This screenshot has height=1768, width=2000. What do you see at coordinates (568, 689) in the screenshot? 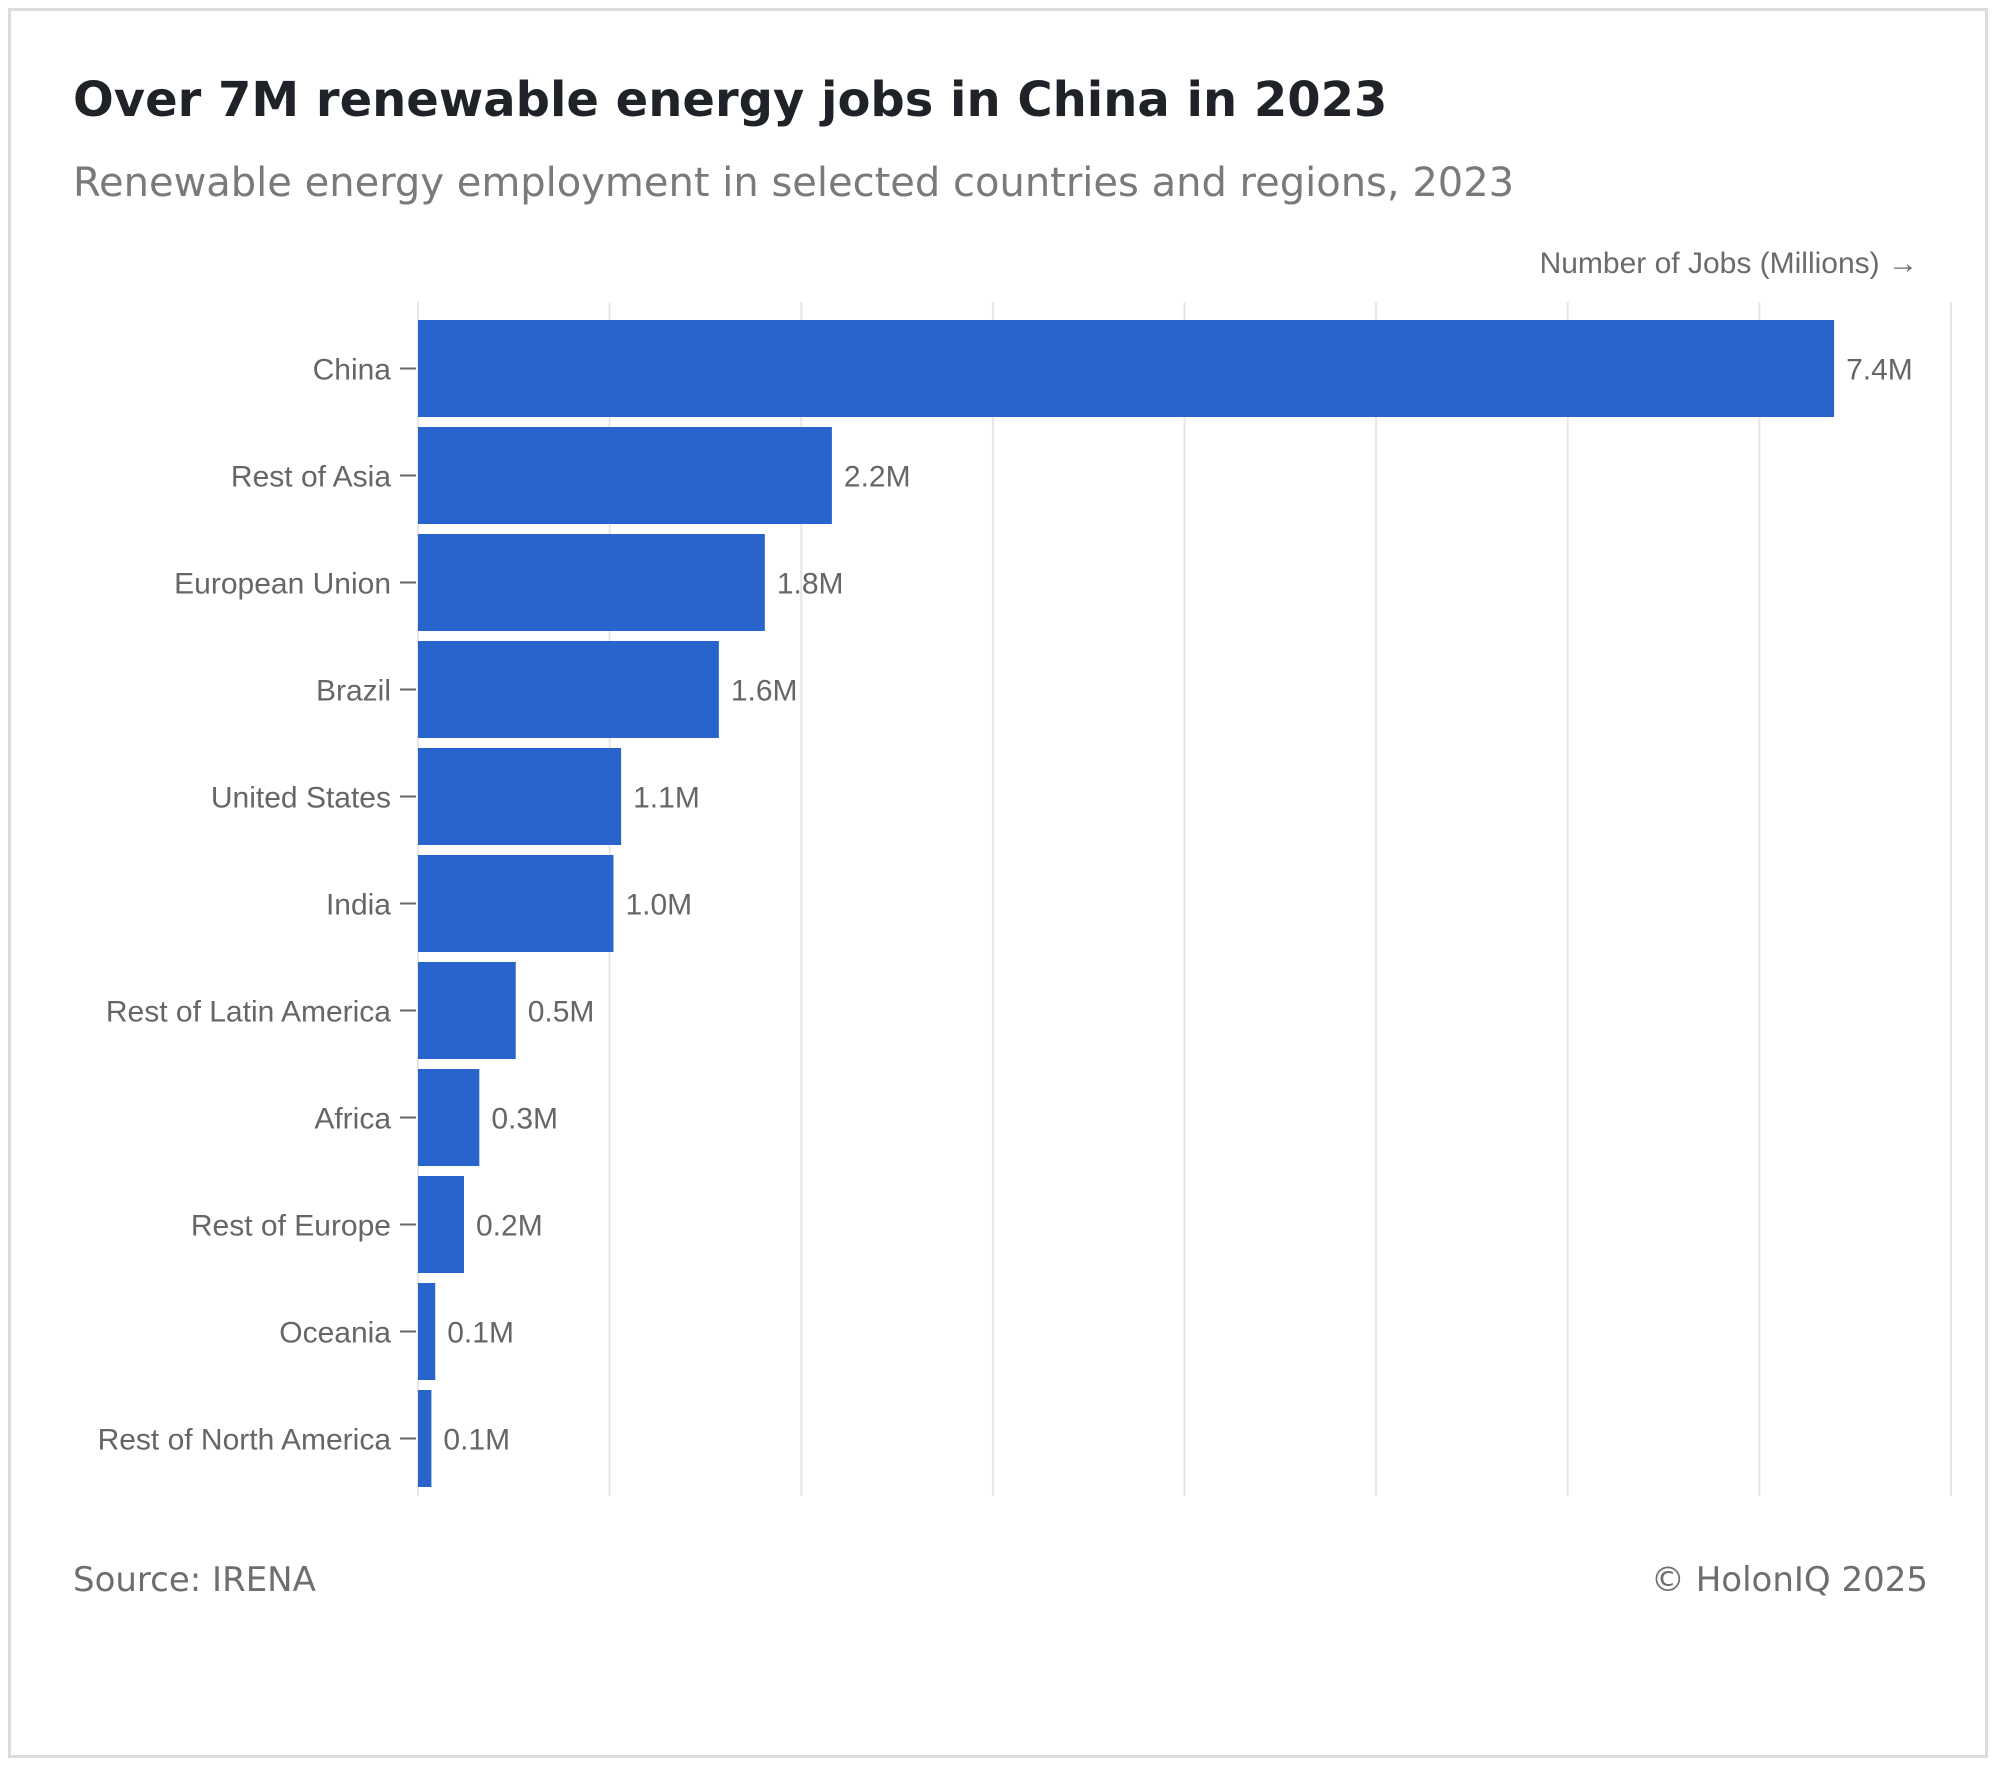
I see `bar-brazil` at bounding box center [568, 689].